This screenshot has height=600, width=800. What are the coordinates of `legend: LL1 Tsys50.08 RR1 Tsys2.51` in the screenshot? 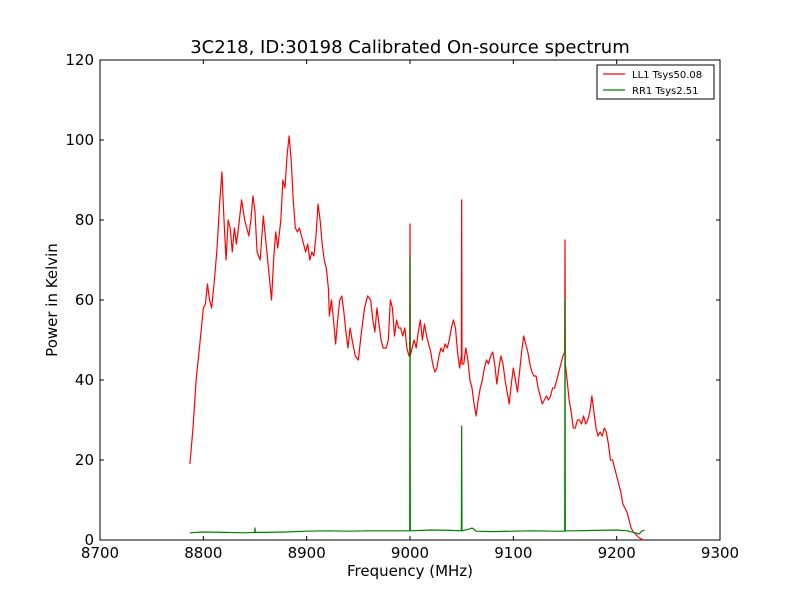 It's located at (655, 82).